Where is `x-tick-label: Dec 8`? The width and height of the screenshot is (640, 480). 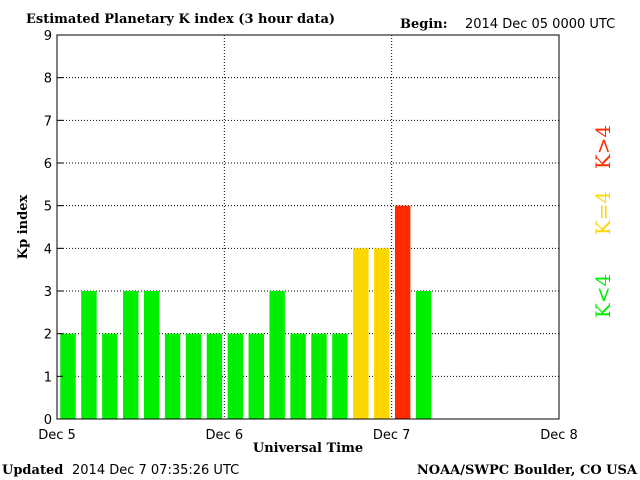 x-tick-label: Dec 8 is located at coordinates (559, 435).